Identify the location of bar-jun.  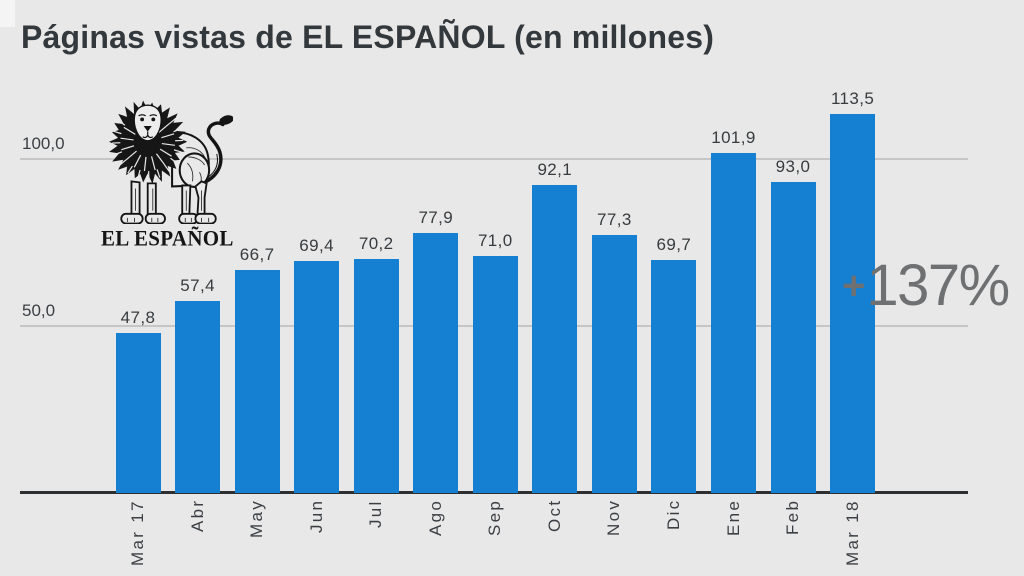
(317, 377).